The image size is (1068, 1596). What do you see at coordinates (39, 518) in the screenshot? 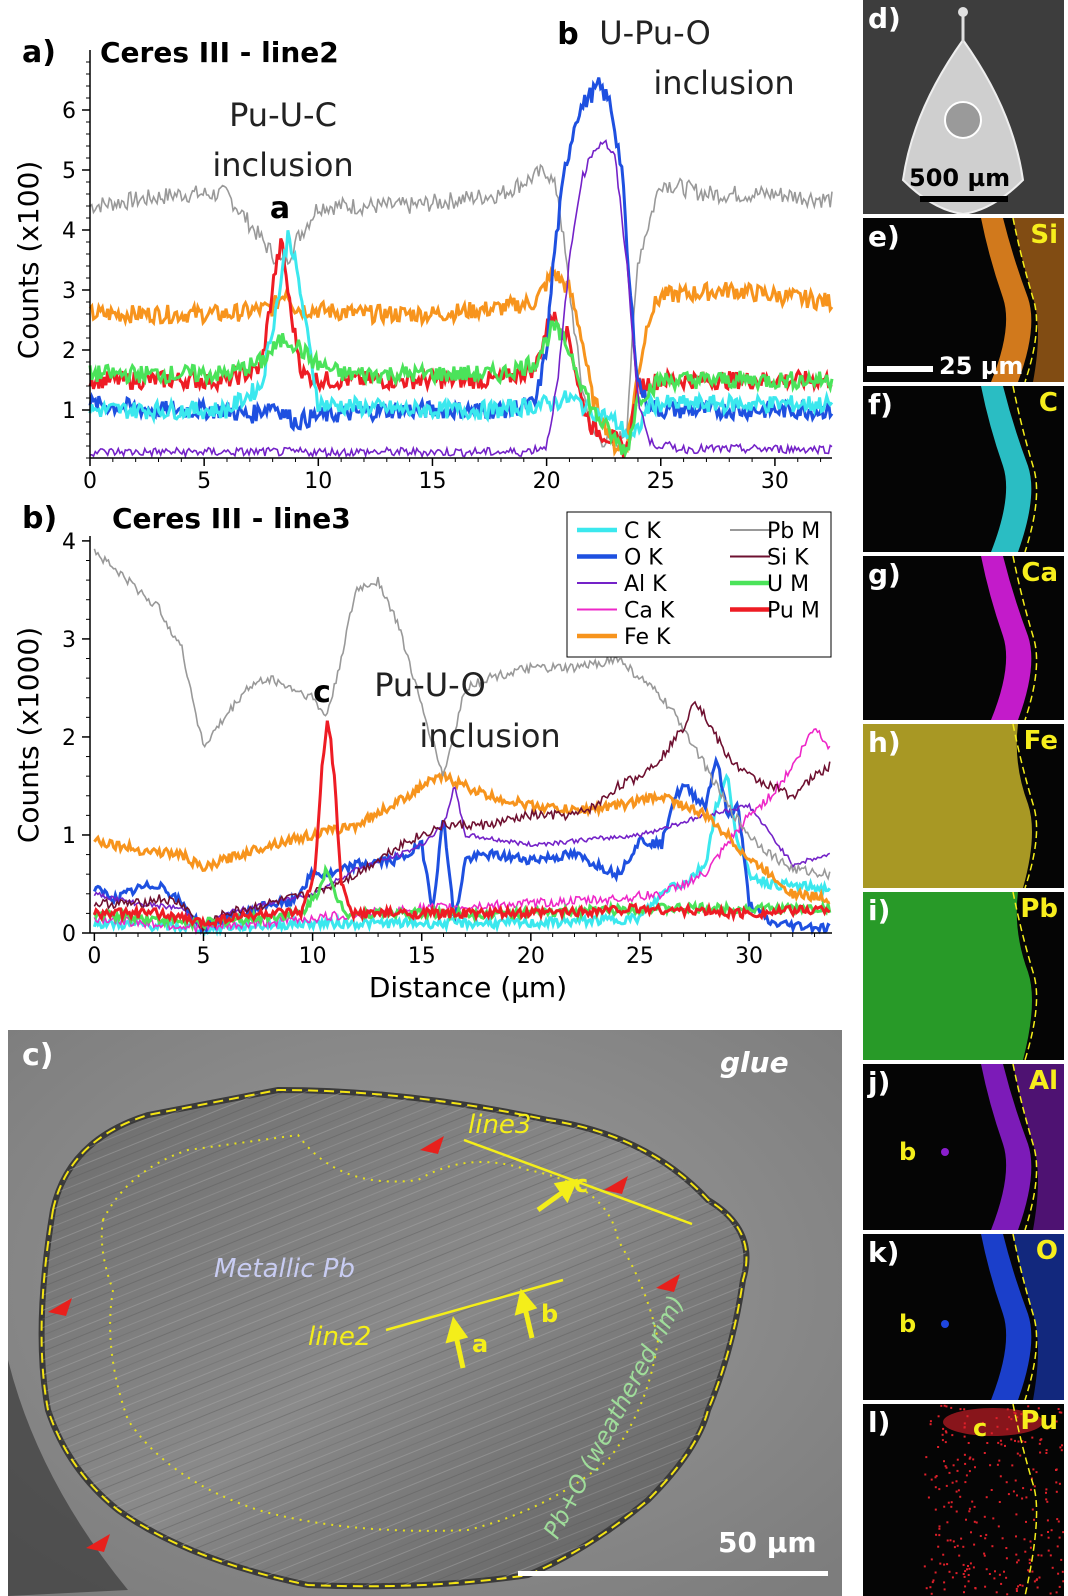
I see `panel-label-b: b)` at bounding box center [39, 518].